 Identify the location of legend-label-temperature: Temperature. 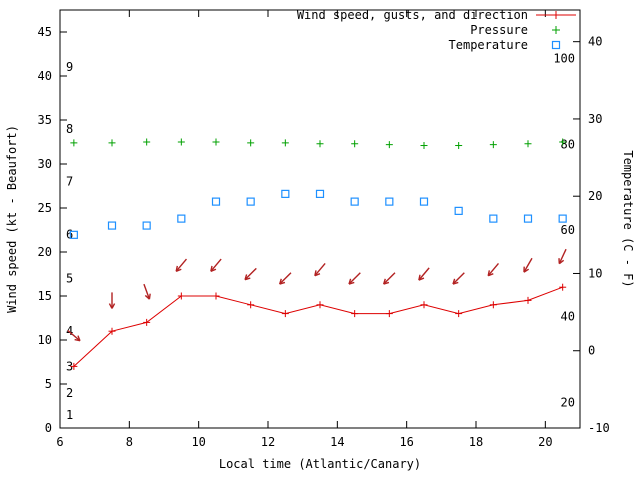
(488, 45).